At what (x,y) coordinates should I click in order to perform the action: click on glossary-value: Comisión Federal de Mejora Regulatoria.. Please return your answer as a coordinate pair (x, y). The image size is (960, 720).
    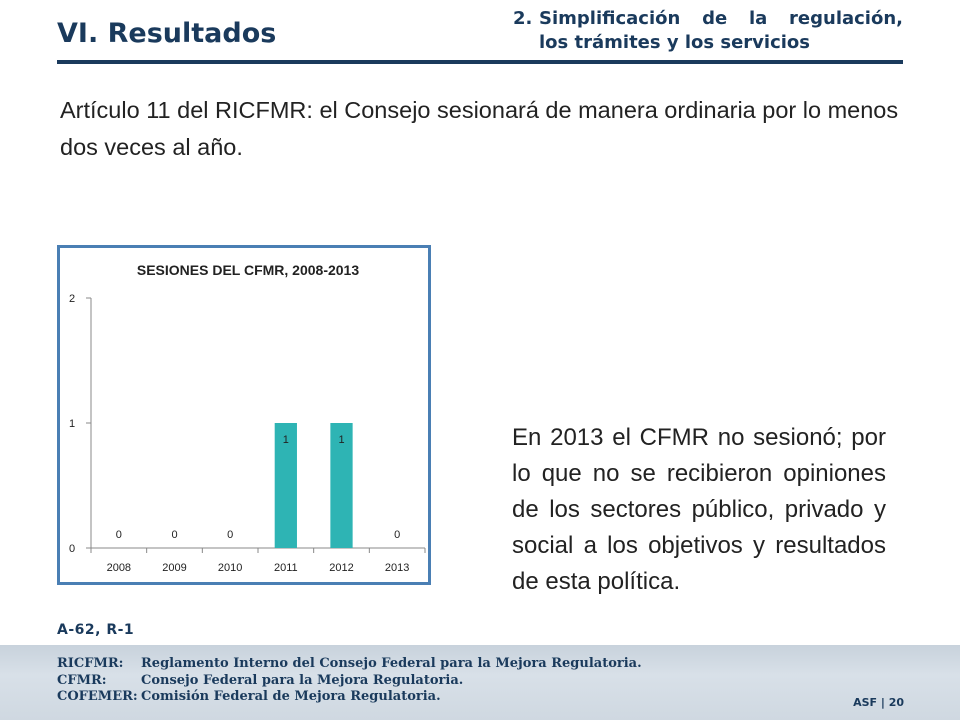
    Looking at the image, I should click on (291, 696).